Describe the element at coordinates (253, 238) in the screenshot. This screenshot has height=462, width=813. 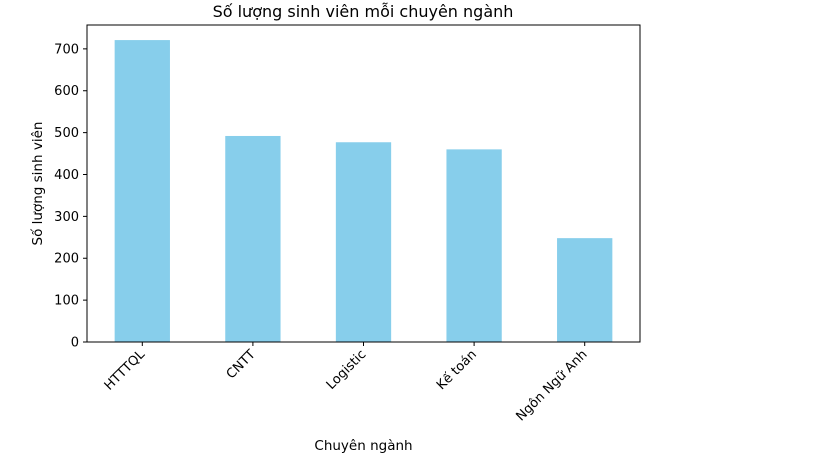
I see `bar-cntt` at that location.